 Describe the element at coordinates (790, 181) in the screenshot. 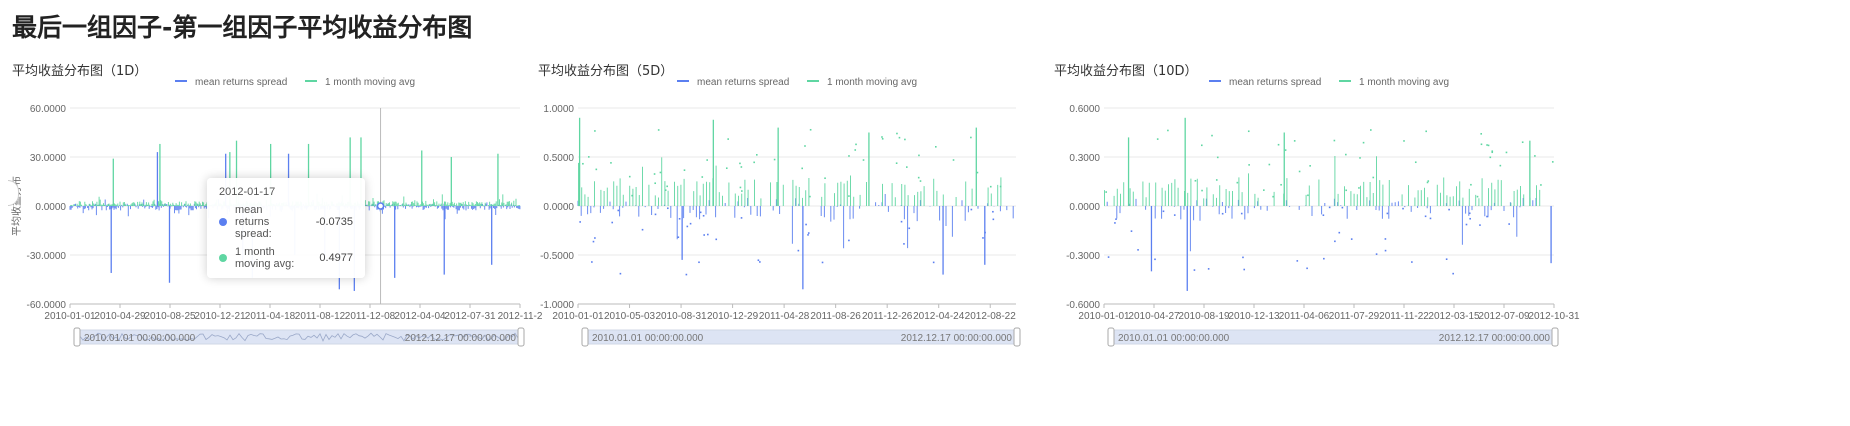

I see `series-avg-texture` at that location.